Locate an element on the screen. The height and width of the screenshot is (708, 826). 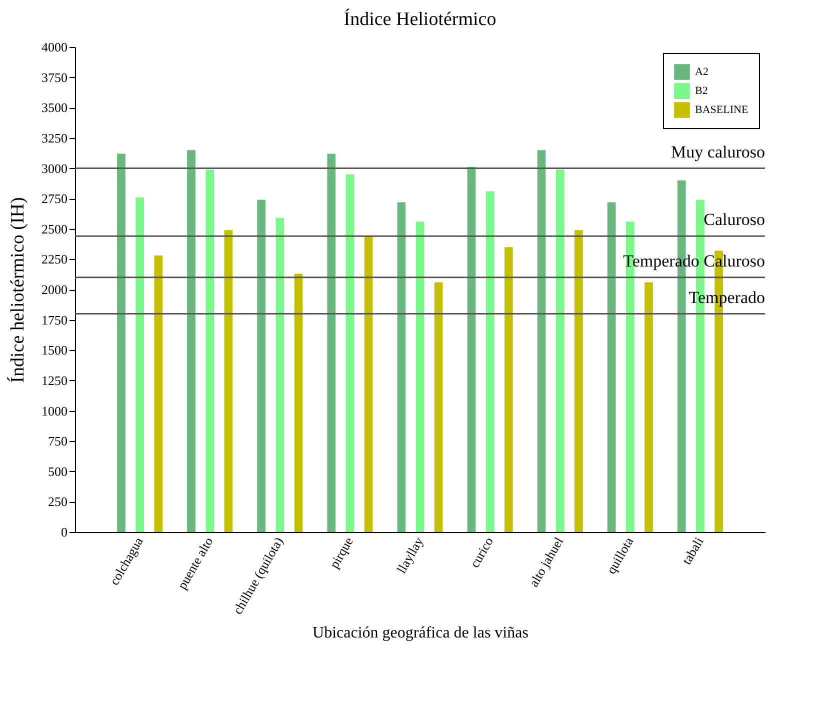
y-tick-label: 3500 is located at coordinates (55, 108).